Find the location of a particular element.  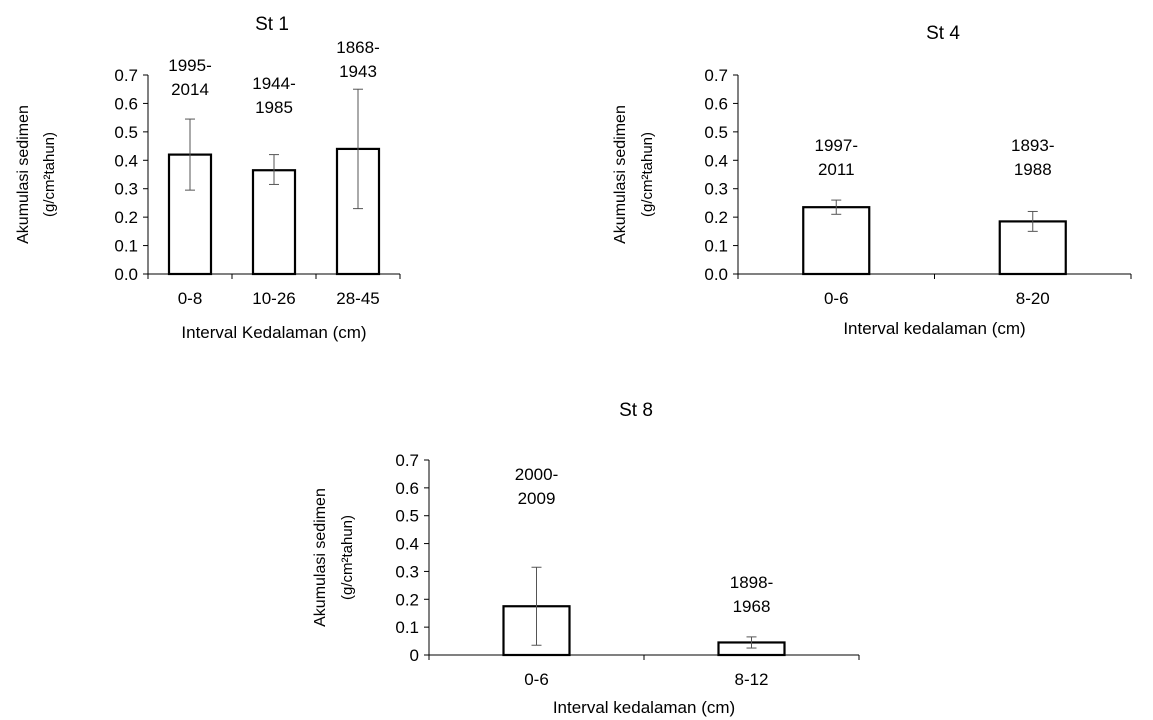

x-tick-label: 10-26 is located at coordinates (273, 298).